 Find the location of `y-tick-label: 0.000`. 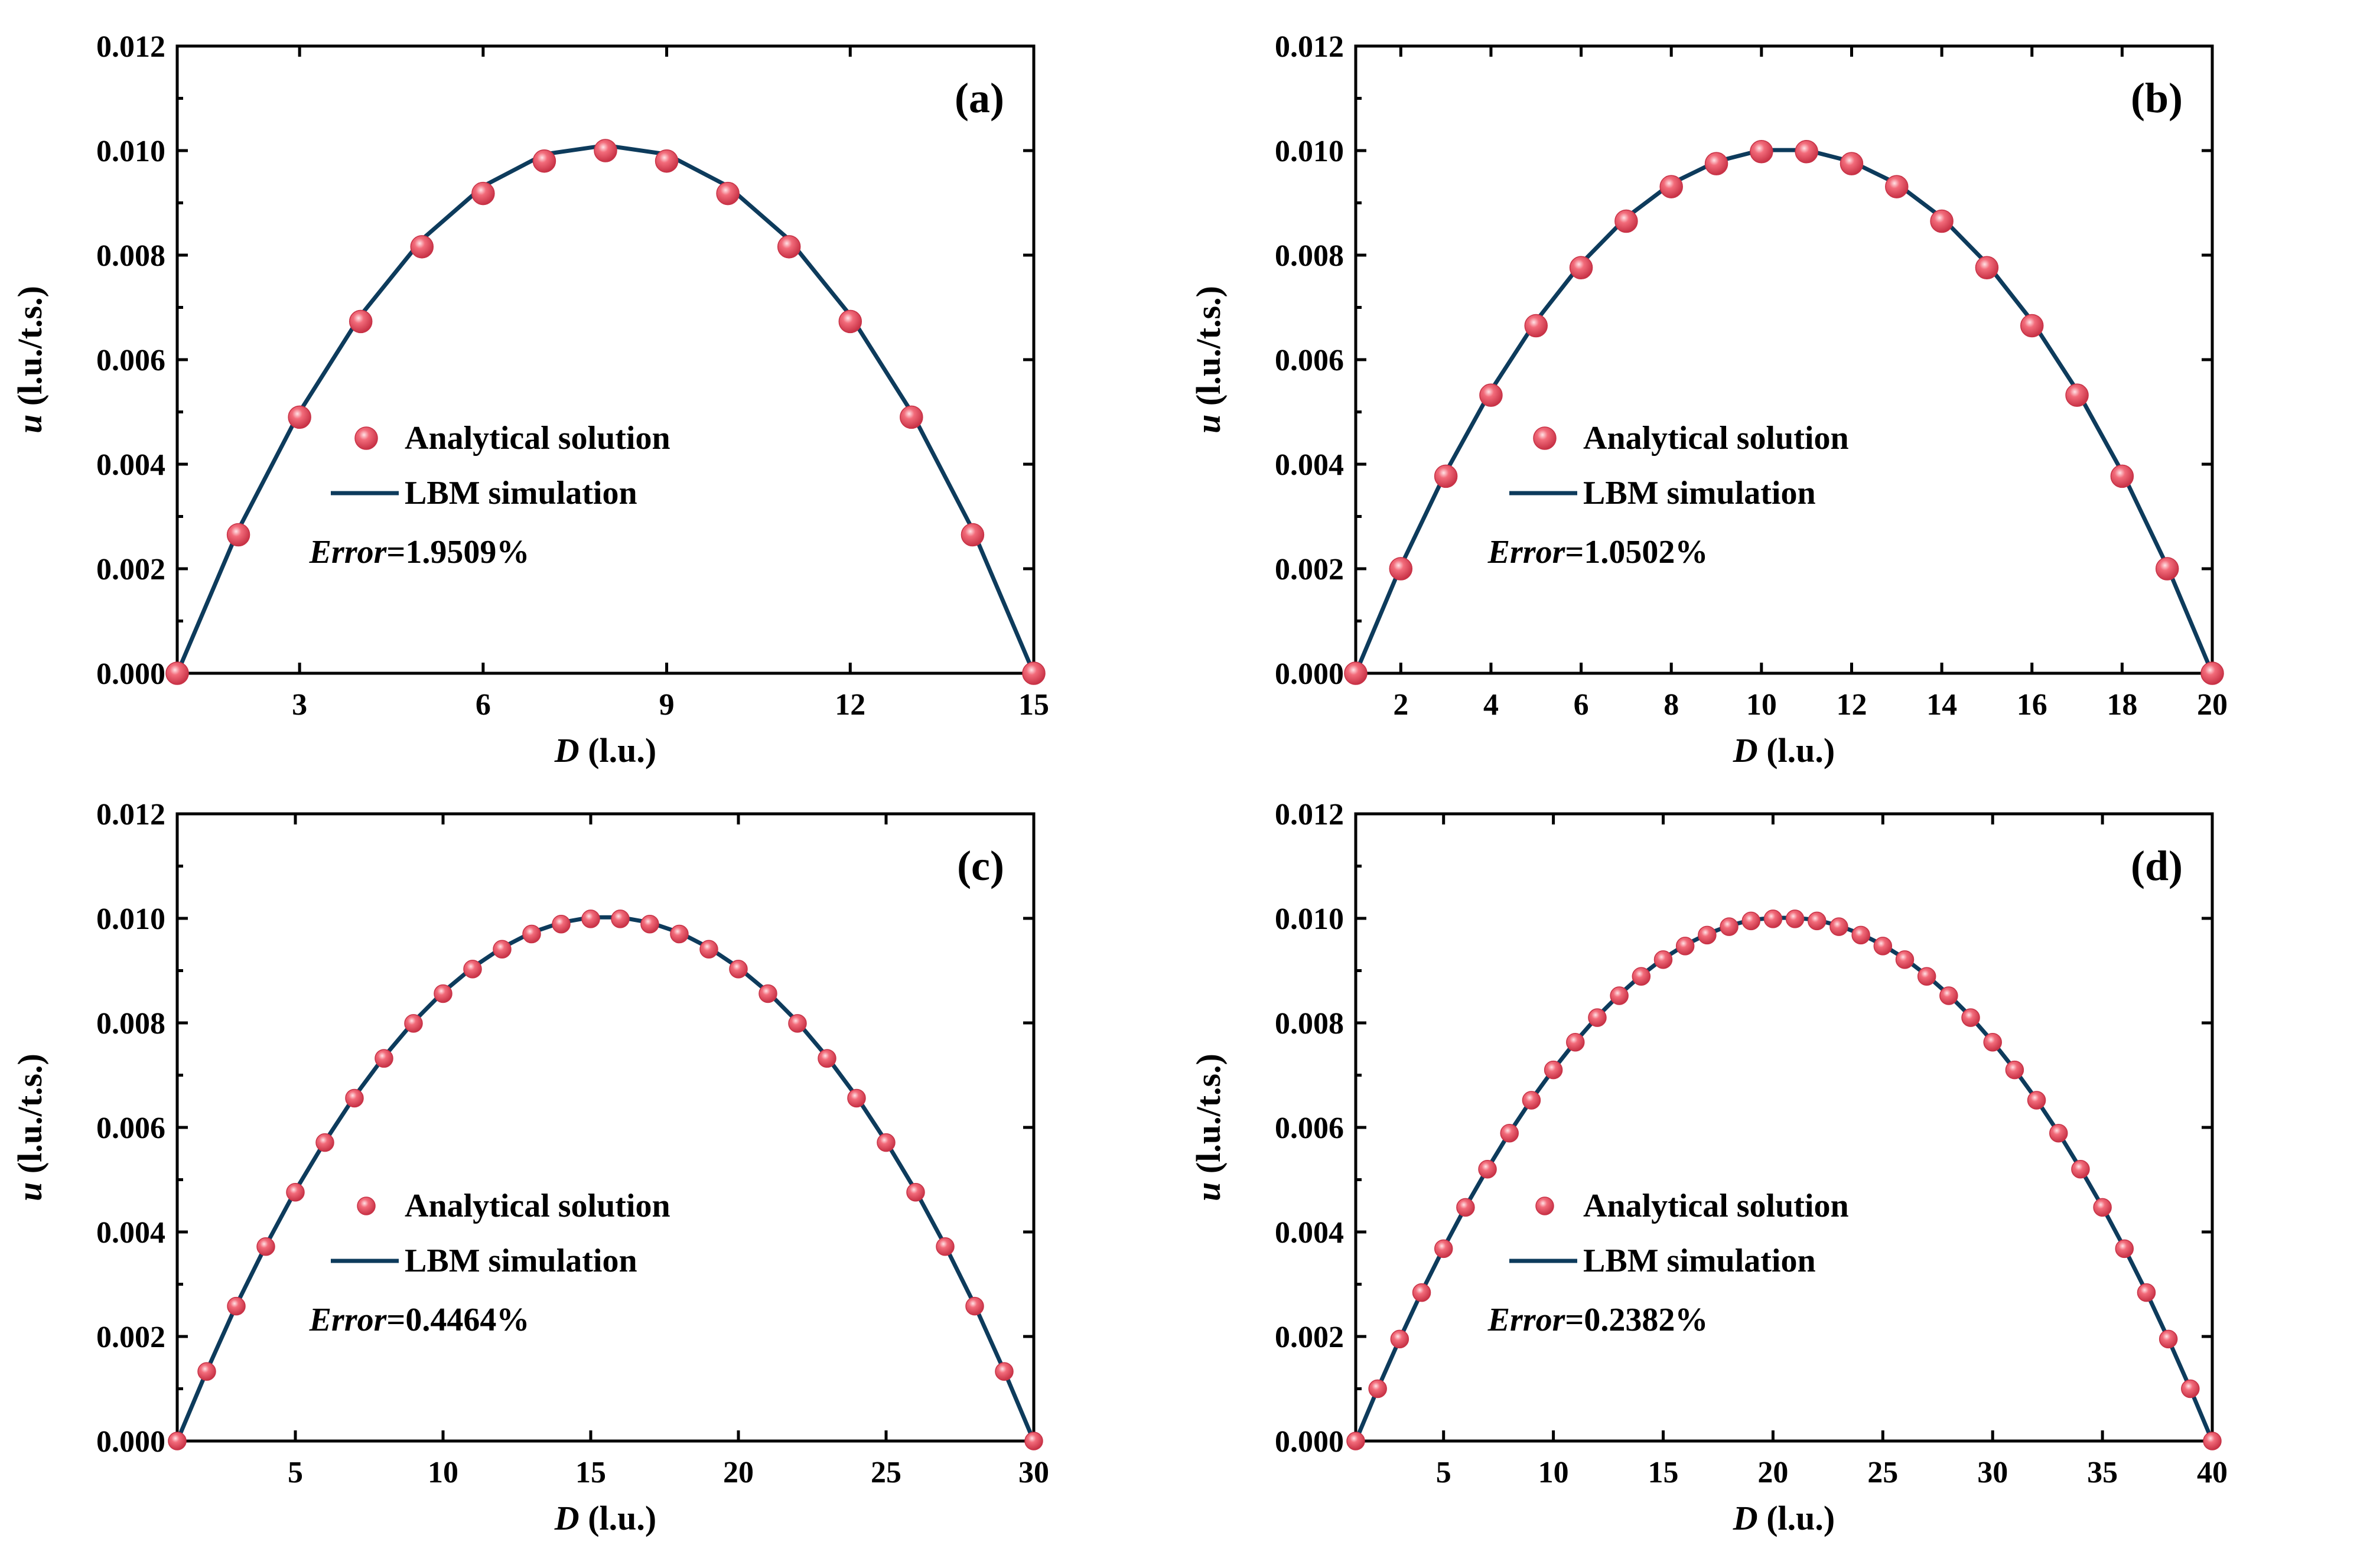

y-tick-label: 0.000 is located at coordinates (130, 674).